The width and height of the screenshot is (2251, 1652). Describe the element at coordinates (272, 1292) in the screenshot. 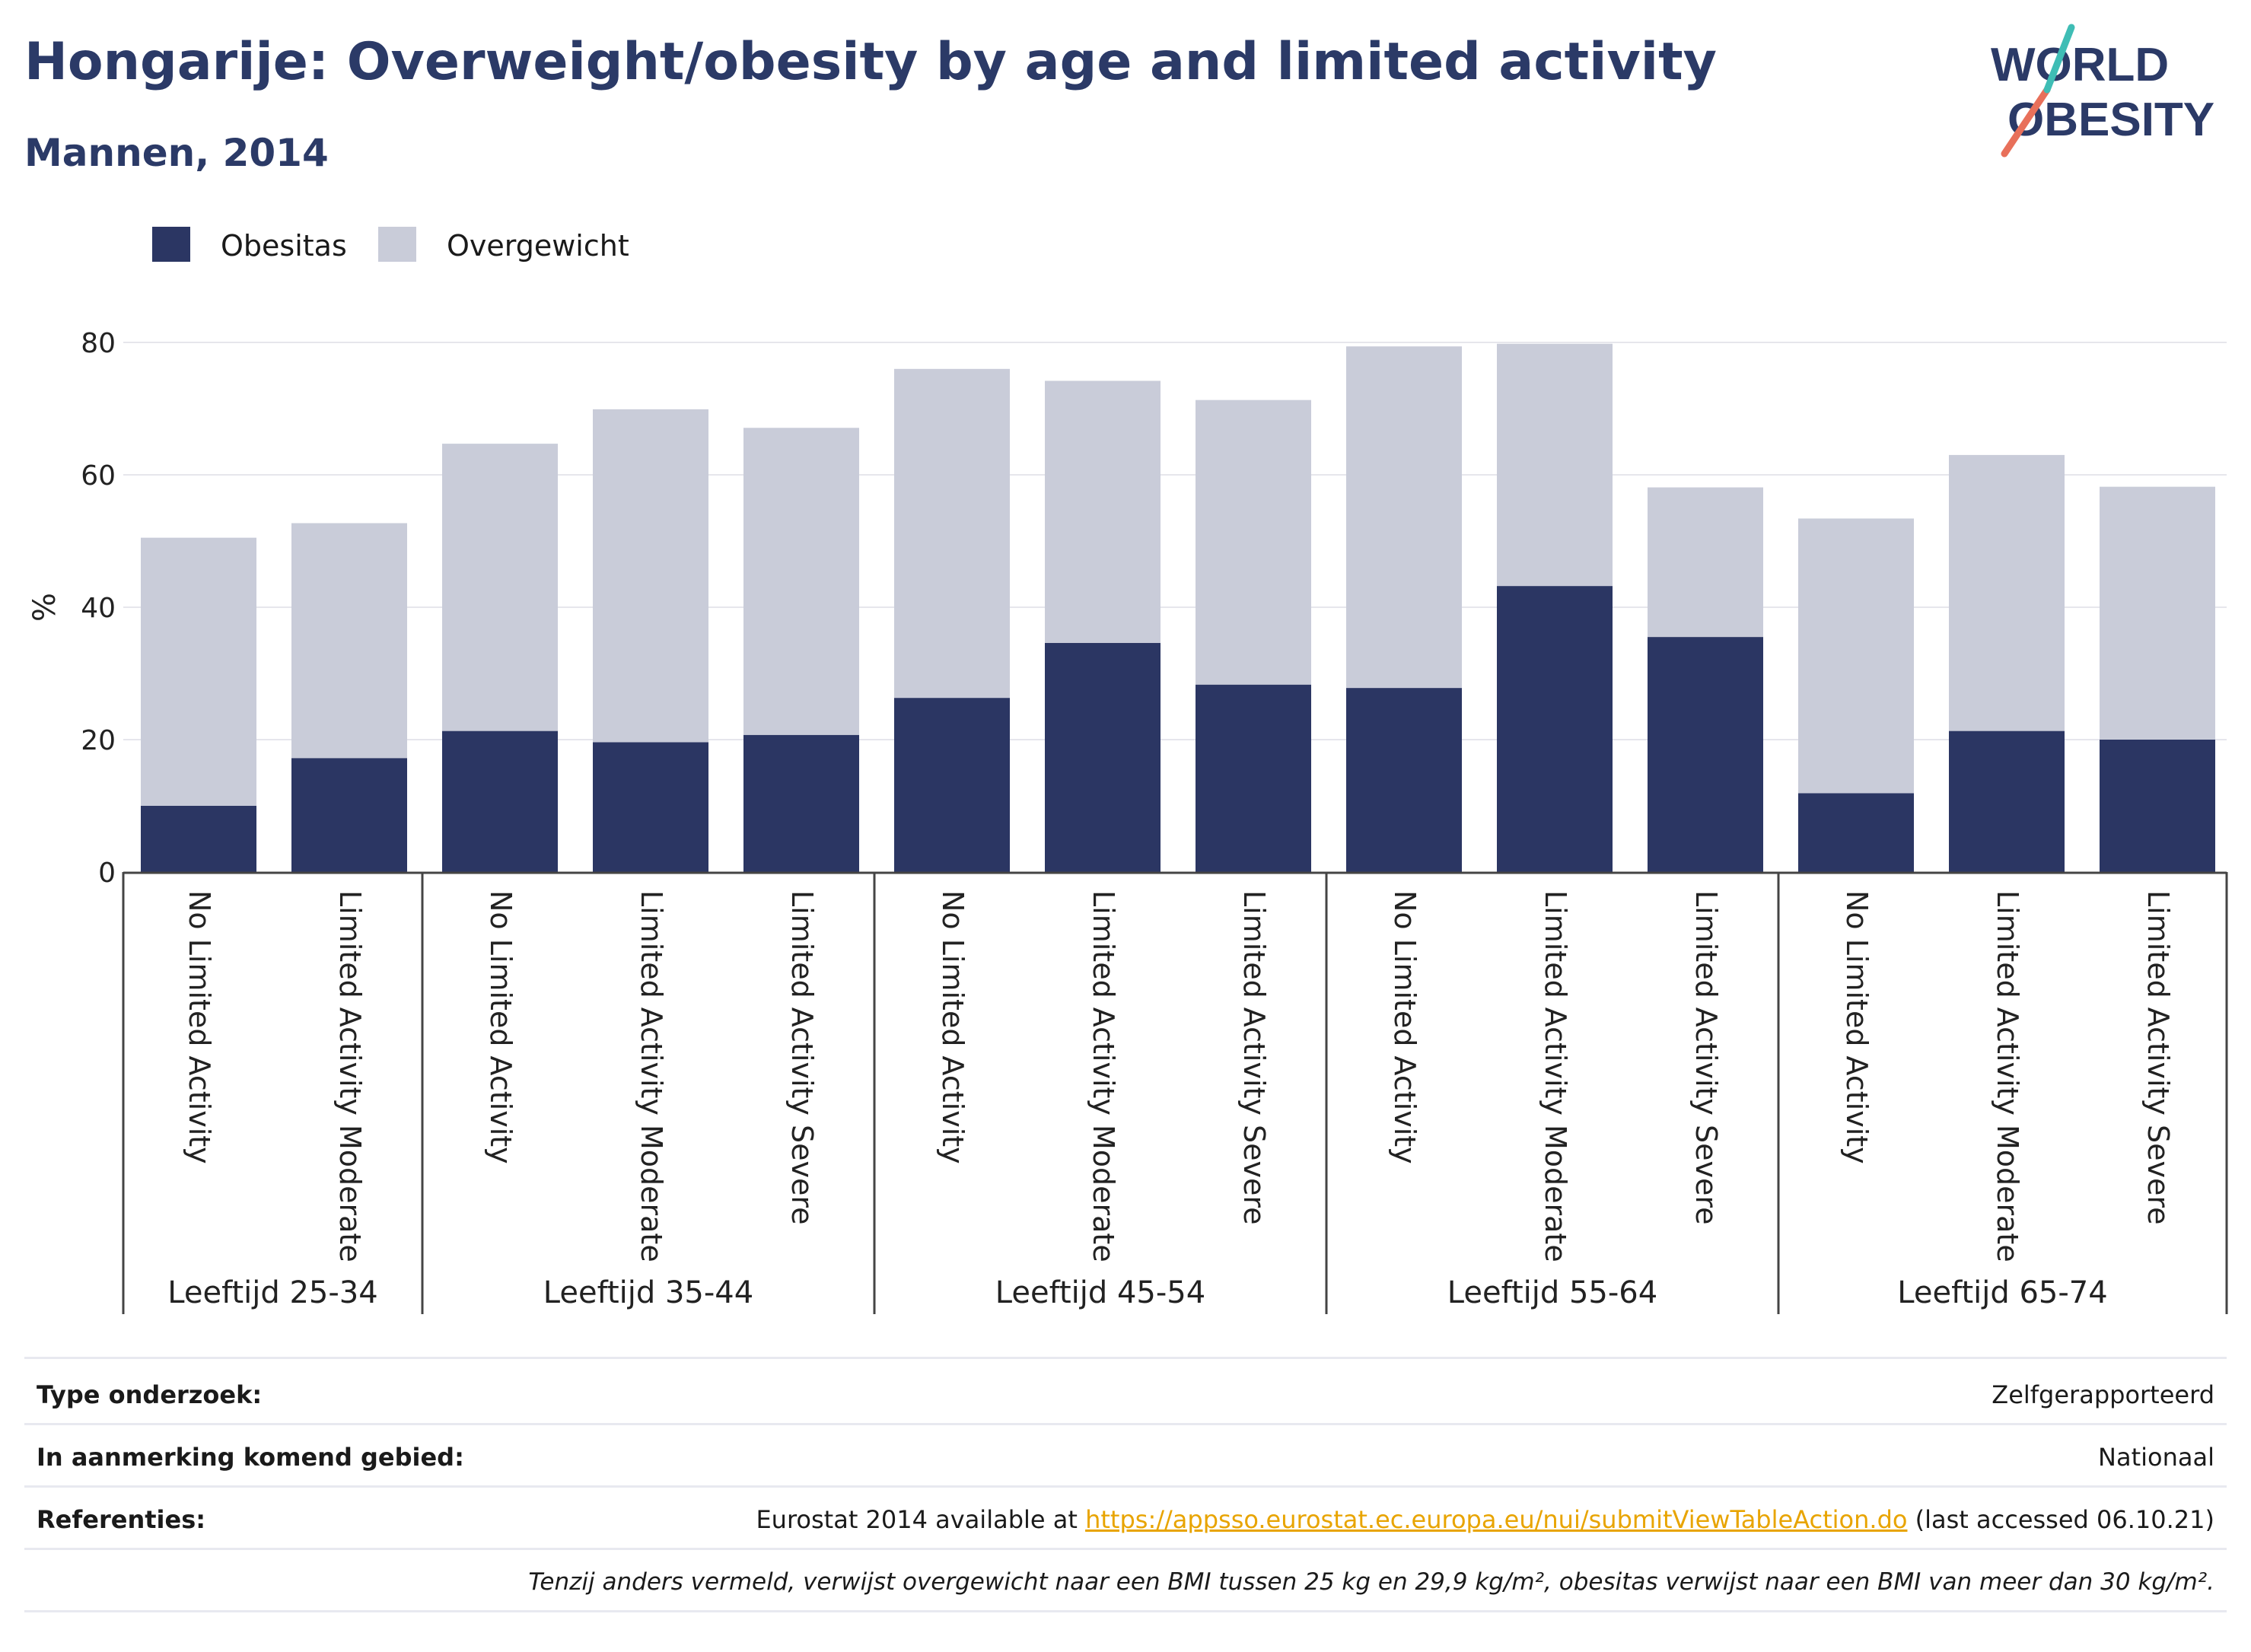

I see `x-group-label: Leeftijd 25-34` at that location.